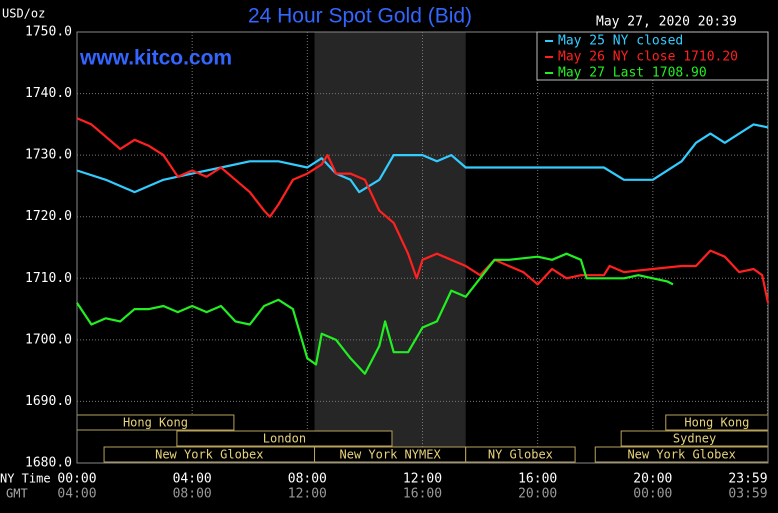 This screenshot has width=778, height=513. Describe the element at coordinates (422, 494) in the screenshot. I see `x2-tick-label: 16:00` at that location.